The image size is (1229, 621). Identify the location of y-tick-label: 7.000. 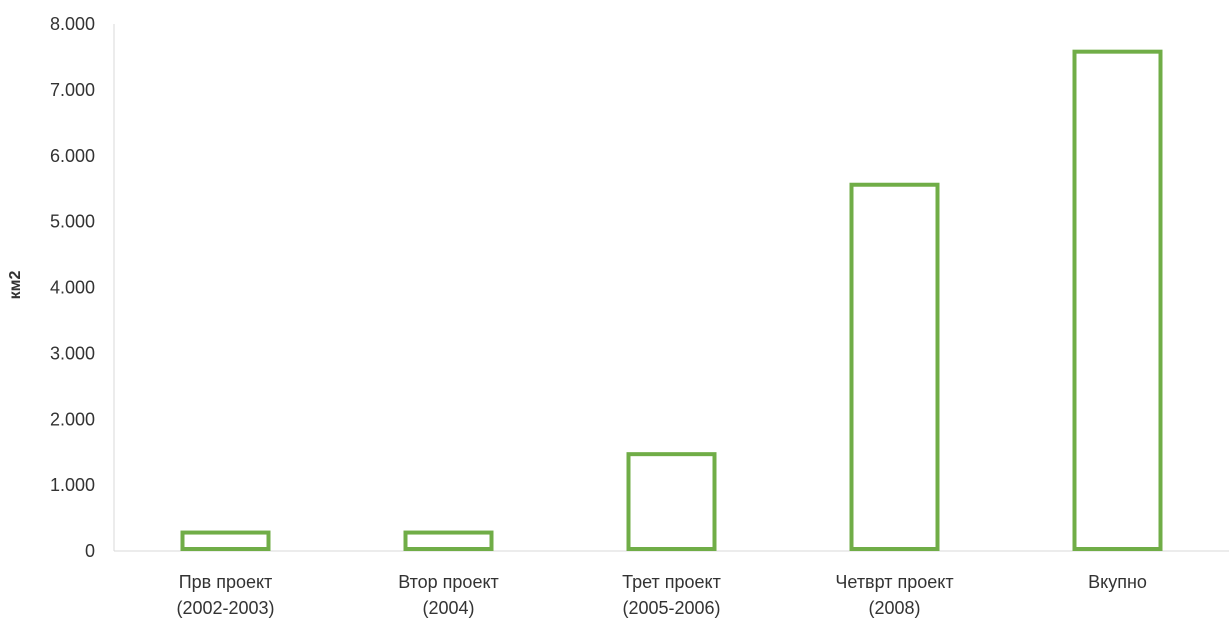
(72, 90).